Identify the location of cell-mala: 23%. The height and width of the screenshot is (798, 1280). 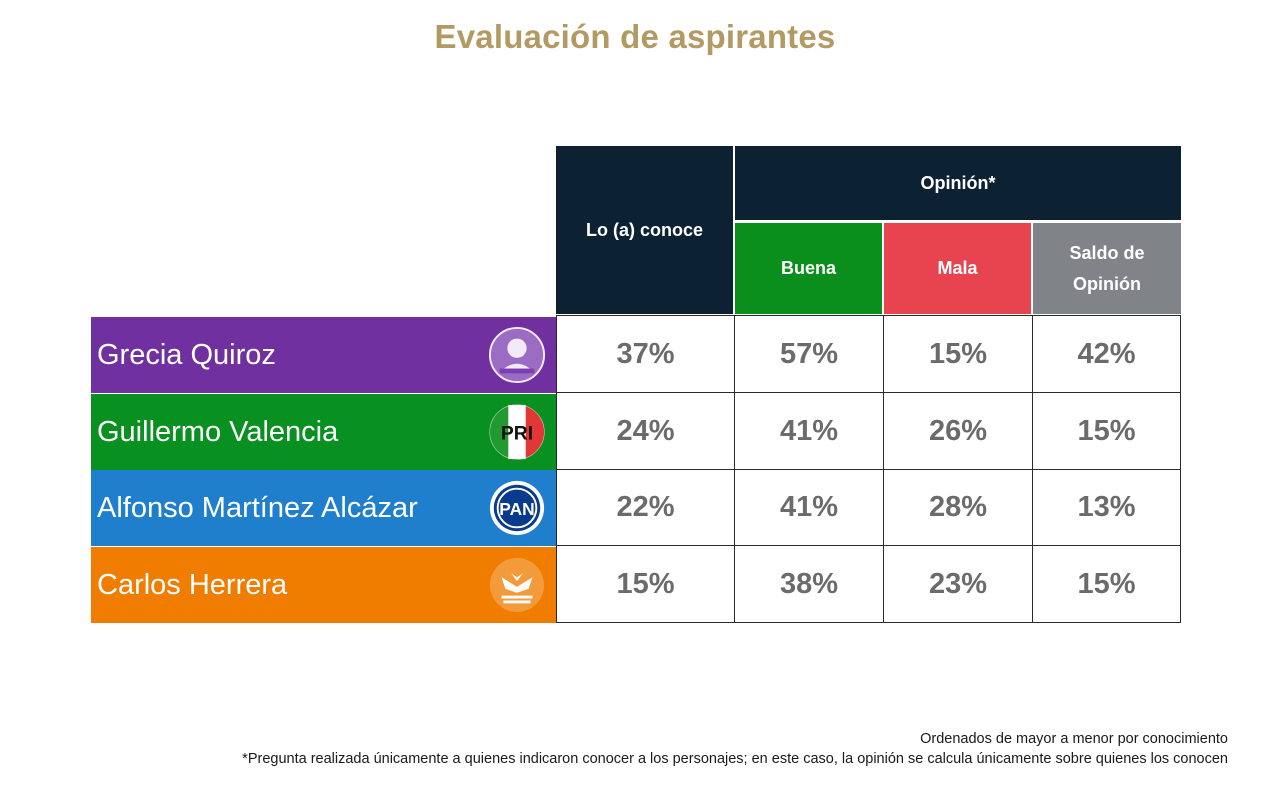
(958, 584).